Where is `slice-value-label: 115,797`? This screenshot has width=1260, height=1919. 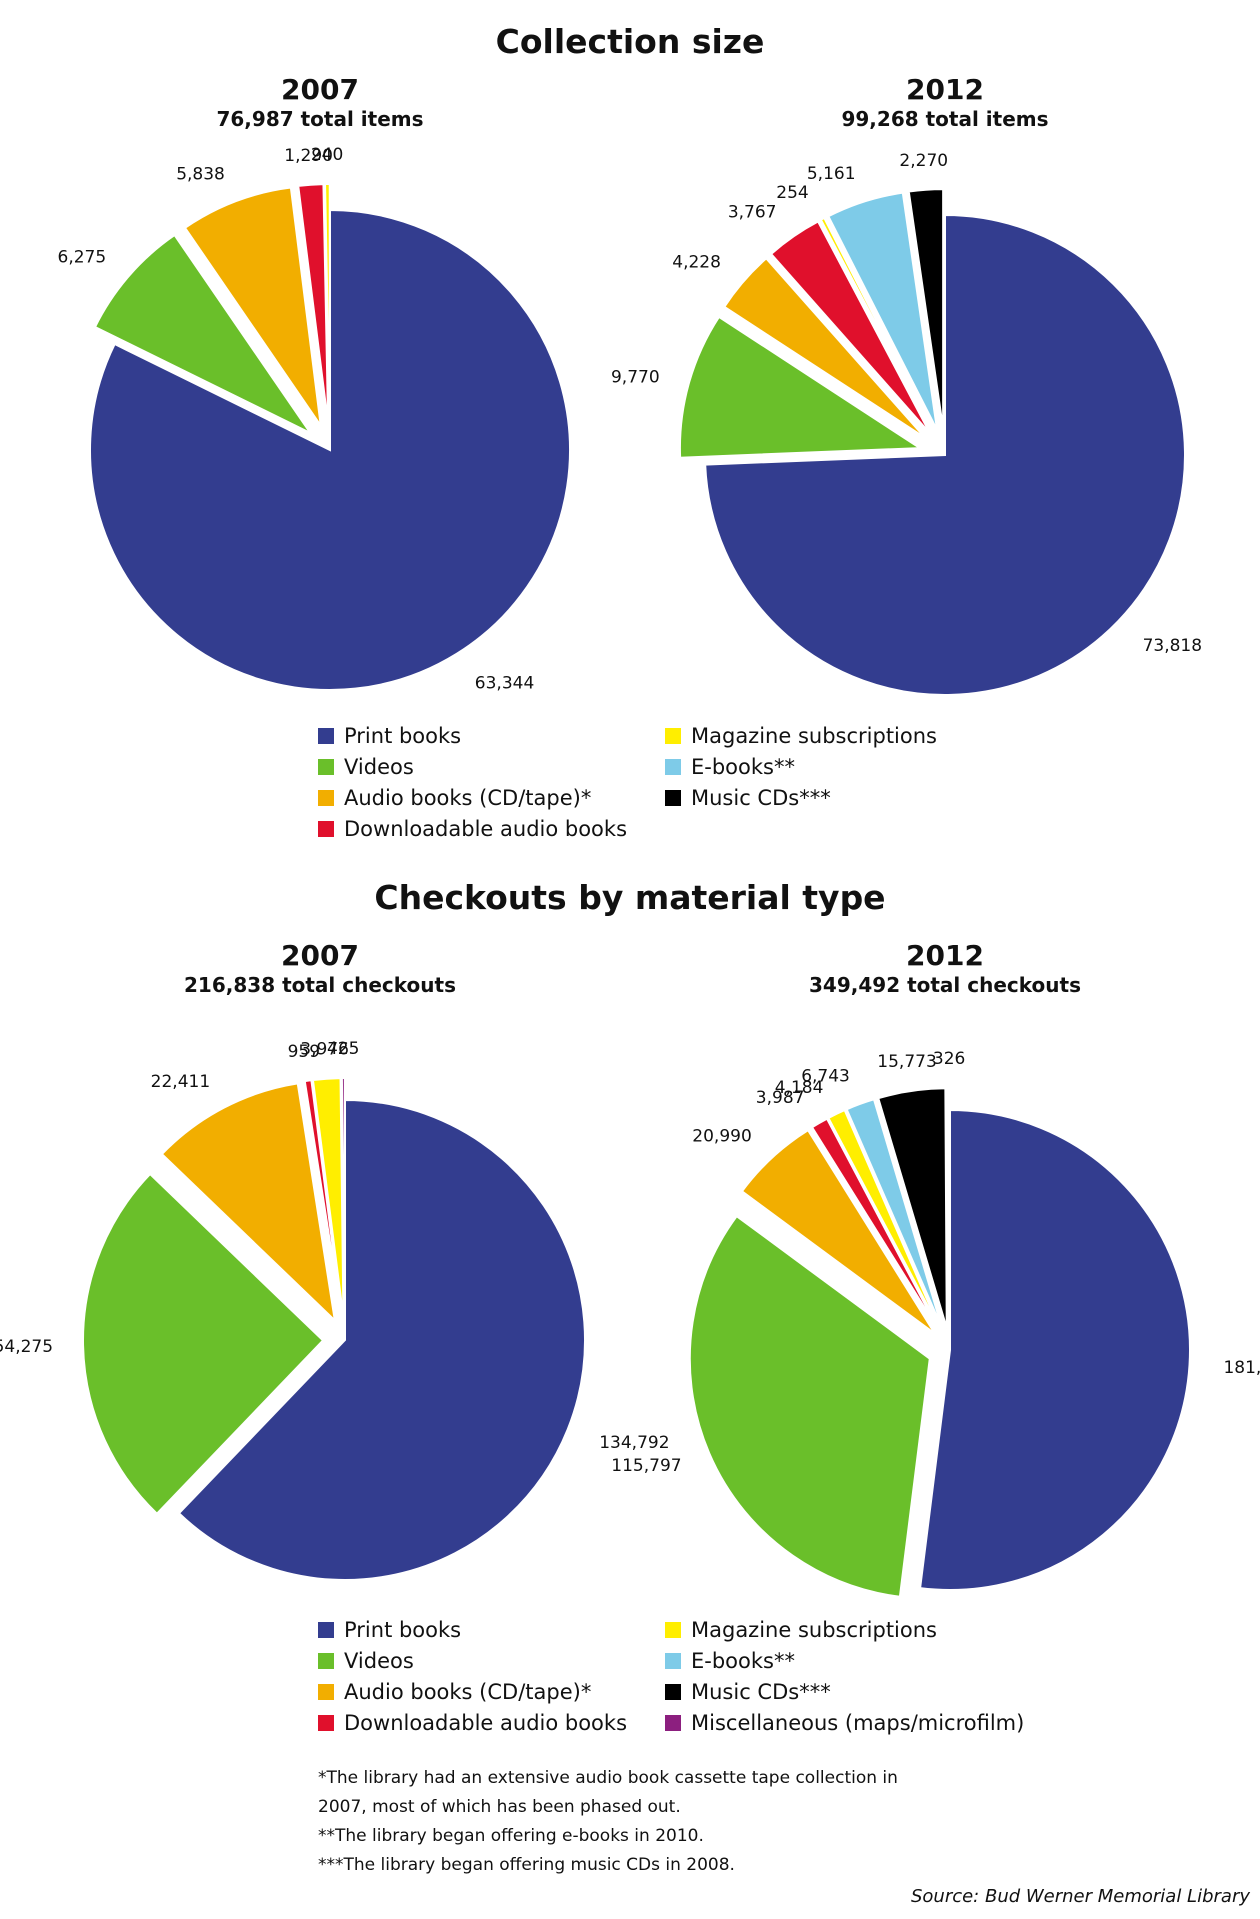
slice-value-label: 115,797 is located at coordinates (646, 1466).